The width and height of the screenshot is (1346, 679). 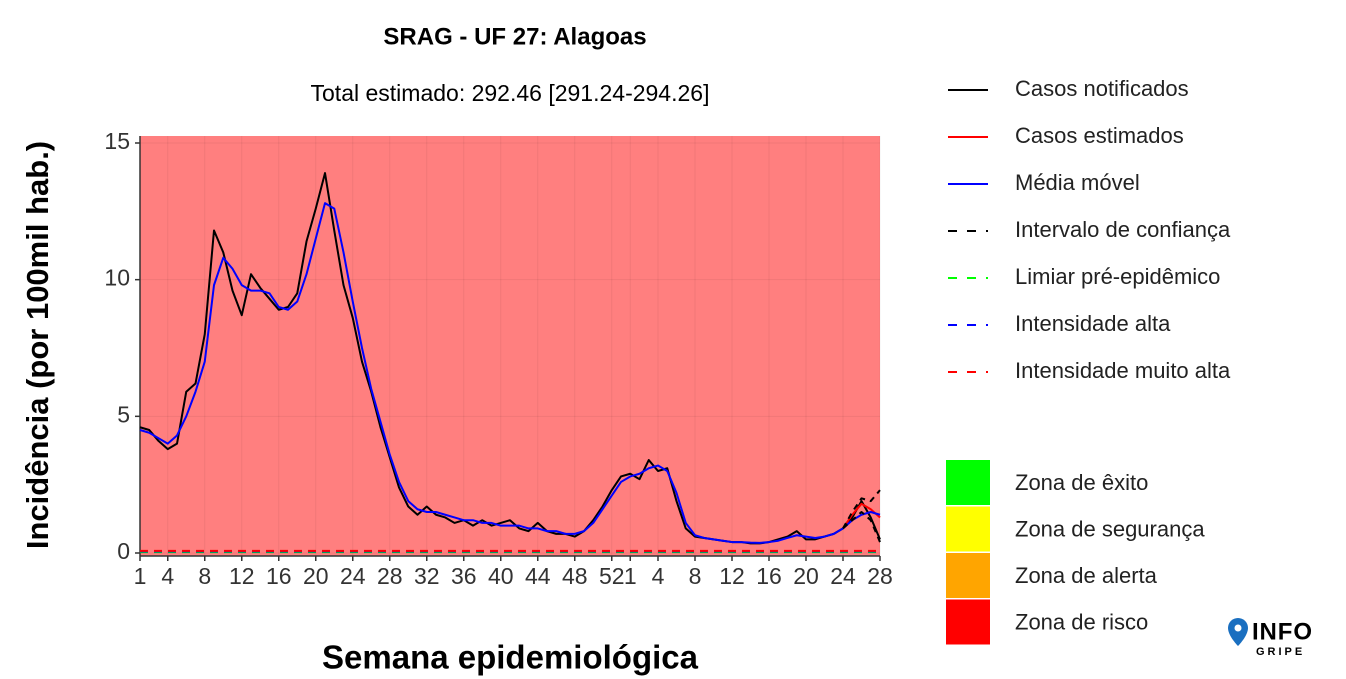 What do you see at coordinates (501, 576) in the screenshot?
I see `x-tick-label: 40` at bounding box center [501, 576].